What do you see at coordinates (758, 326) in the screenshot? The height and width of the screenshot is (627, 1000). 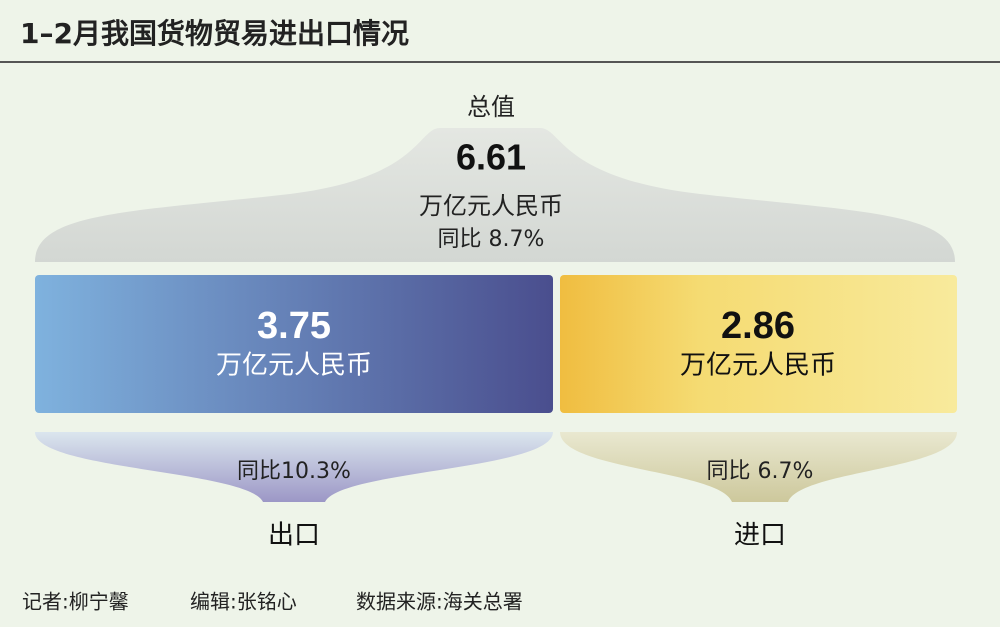 I see `import-value: 2.86` at bounding box center [758, 326].